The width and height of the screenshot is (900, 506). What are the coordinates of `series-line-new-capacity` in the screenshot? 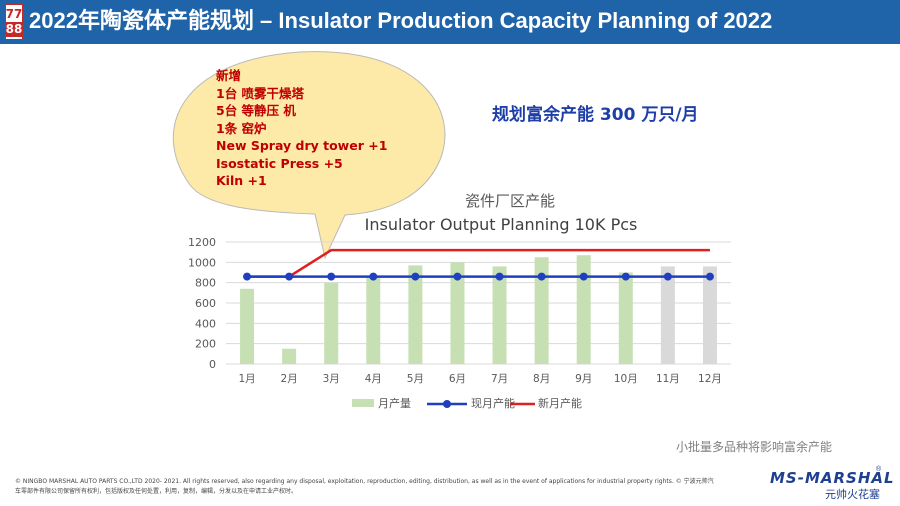 It's located at (478, 263).